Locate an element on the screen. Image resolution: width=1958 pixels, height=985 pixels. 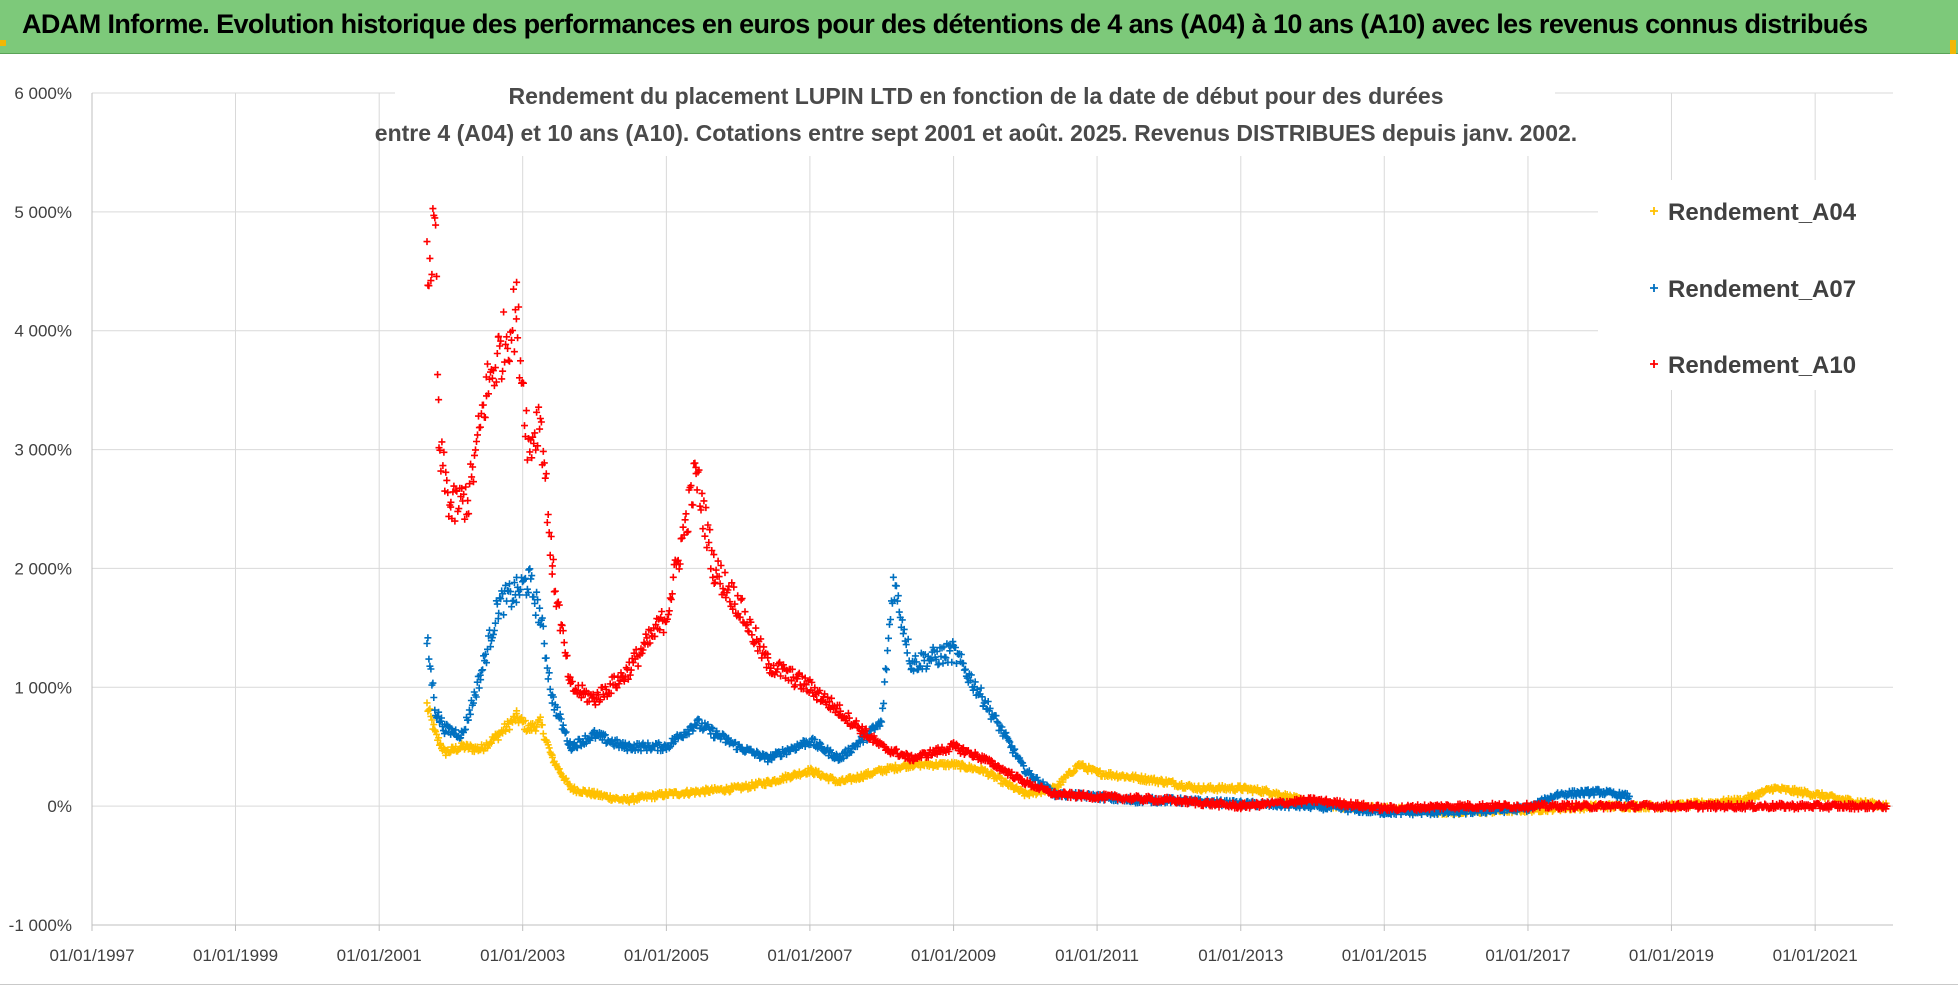
y-tick-label: 0% is located at coordinates (59, 806).